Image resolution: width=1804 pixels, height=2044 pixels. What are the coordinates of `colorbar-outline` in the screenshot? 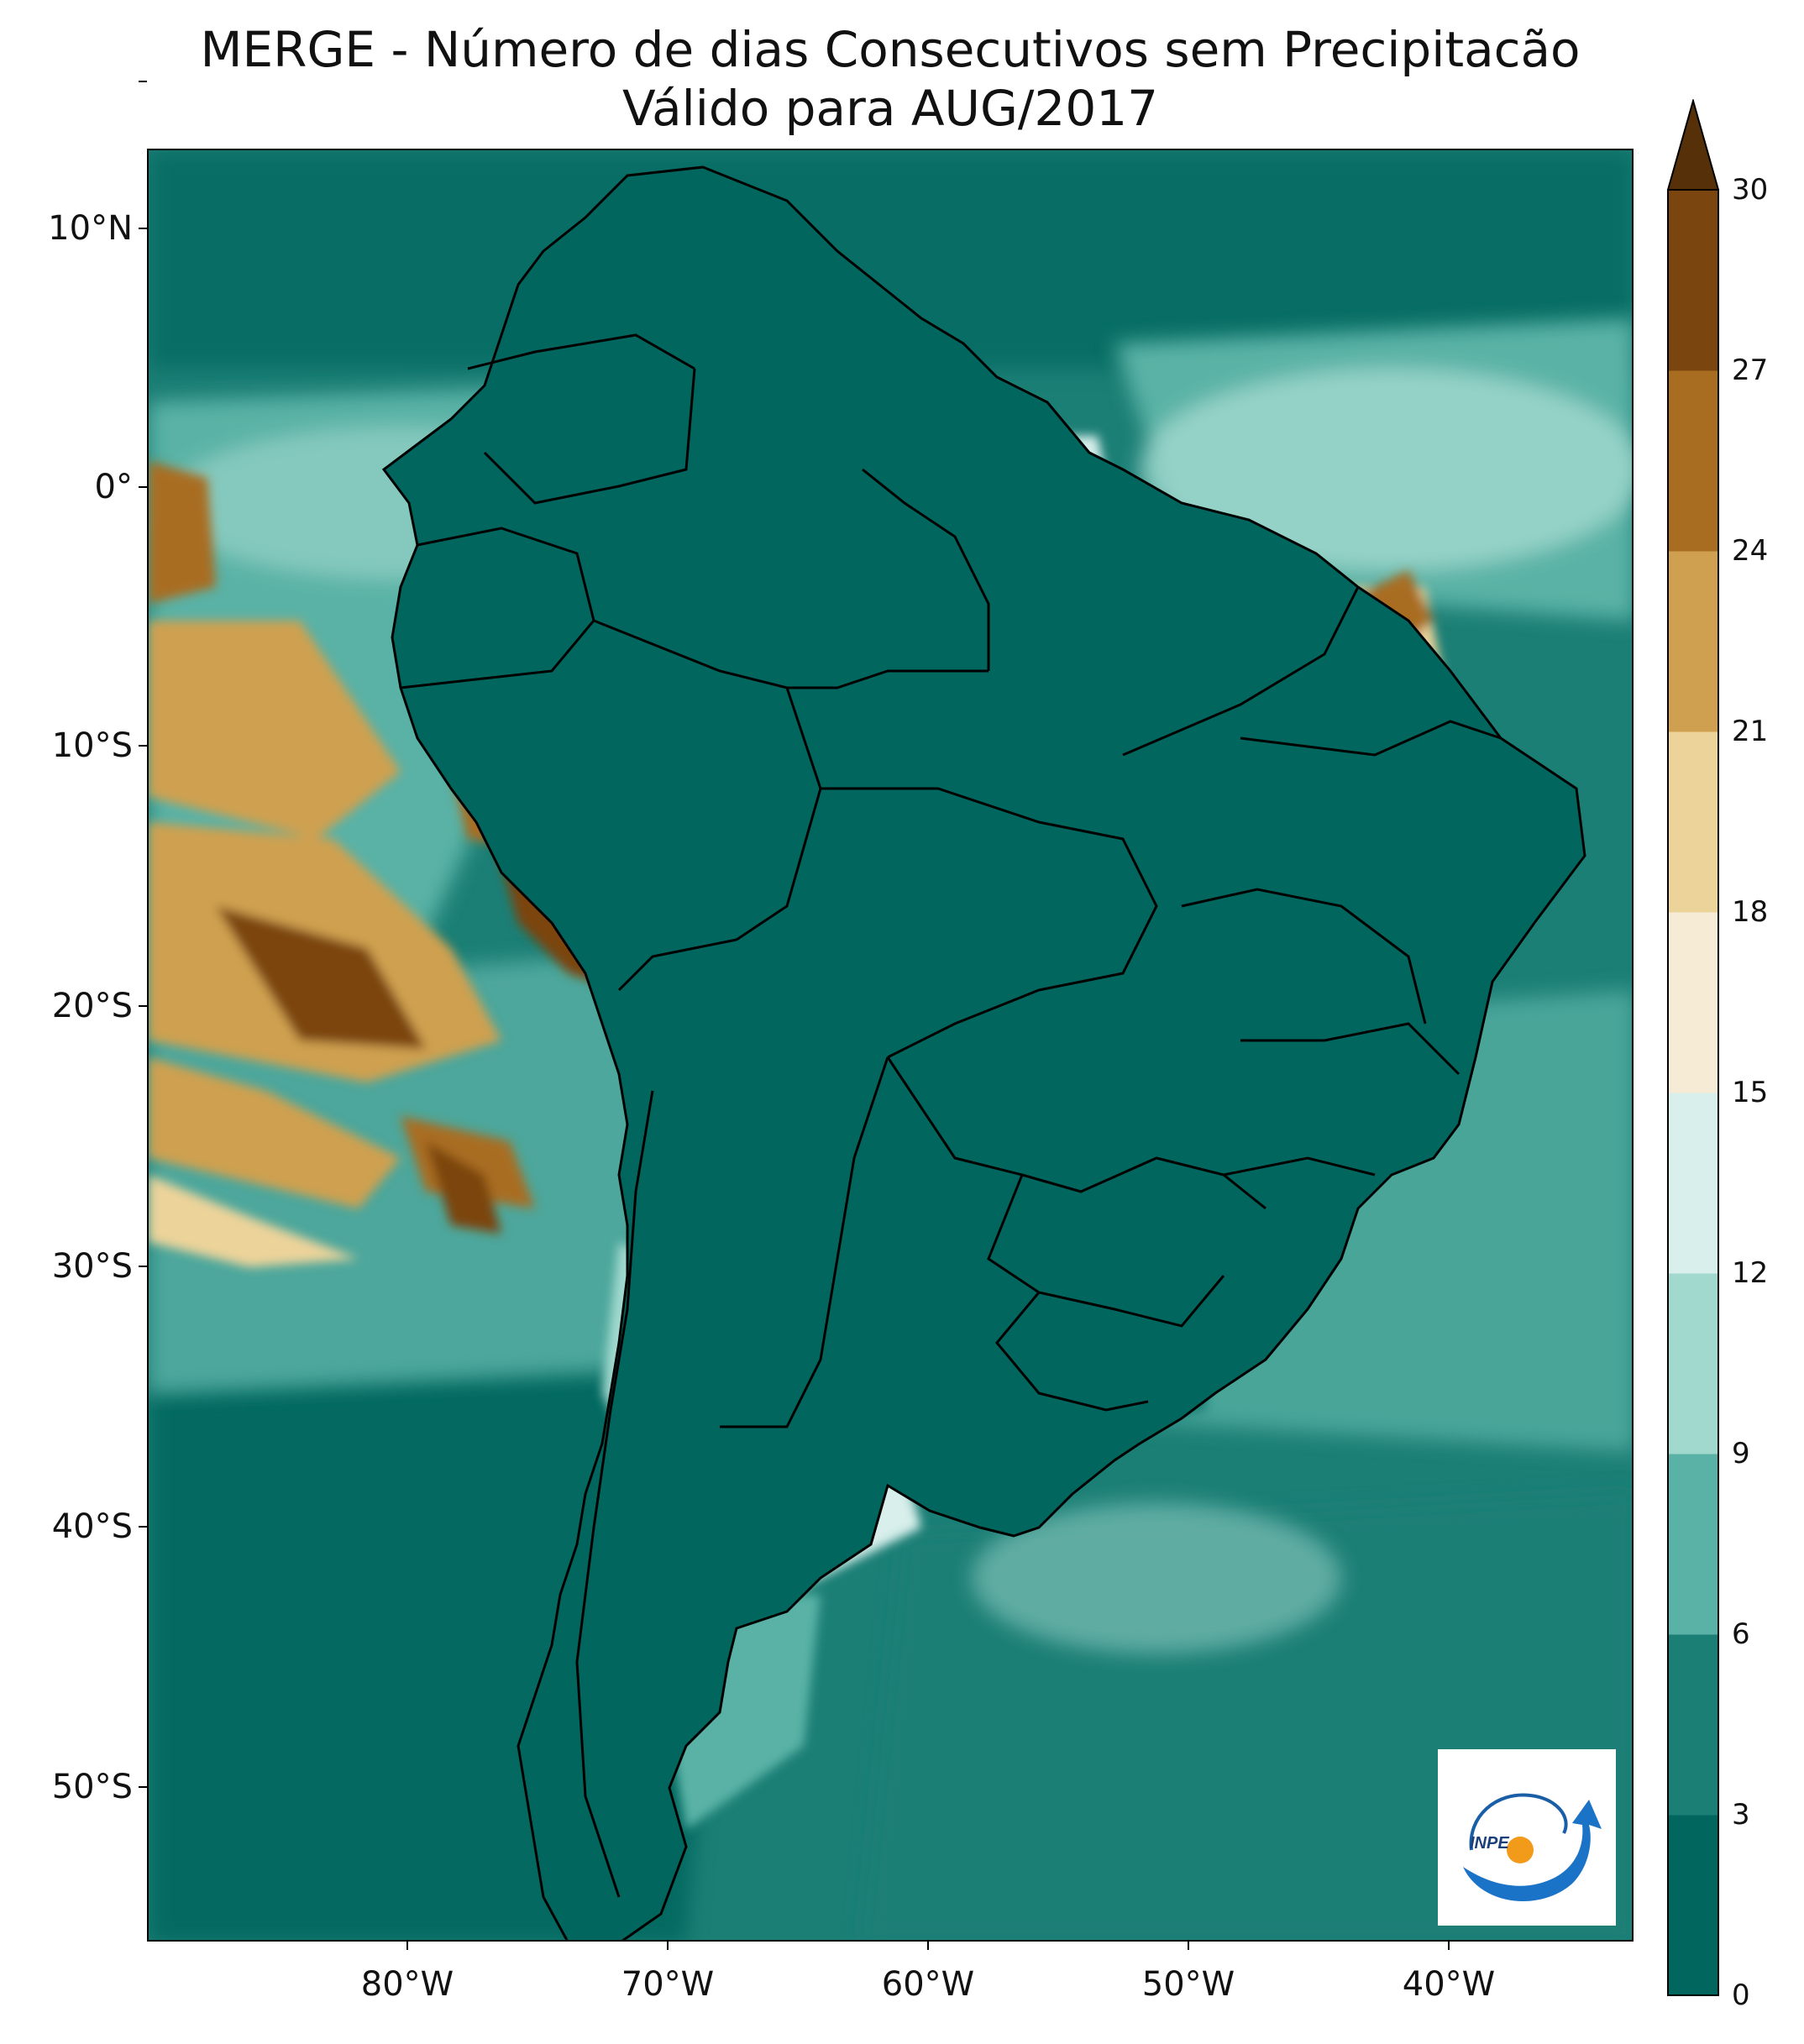 It's located at (1693, 1092).